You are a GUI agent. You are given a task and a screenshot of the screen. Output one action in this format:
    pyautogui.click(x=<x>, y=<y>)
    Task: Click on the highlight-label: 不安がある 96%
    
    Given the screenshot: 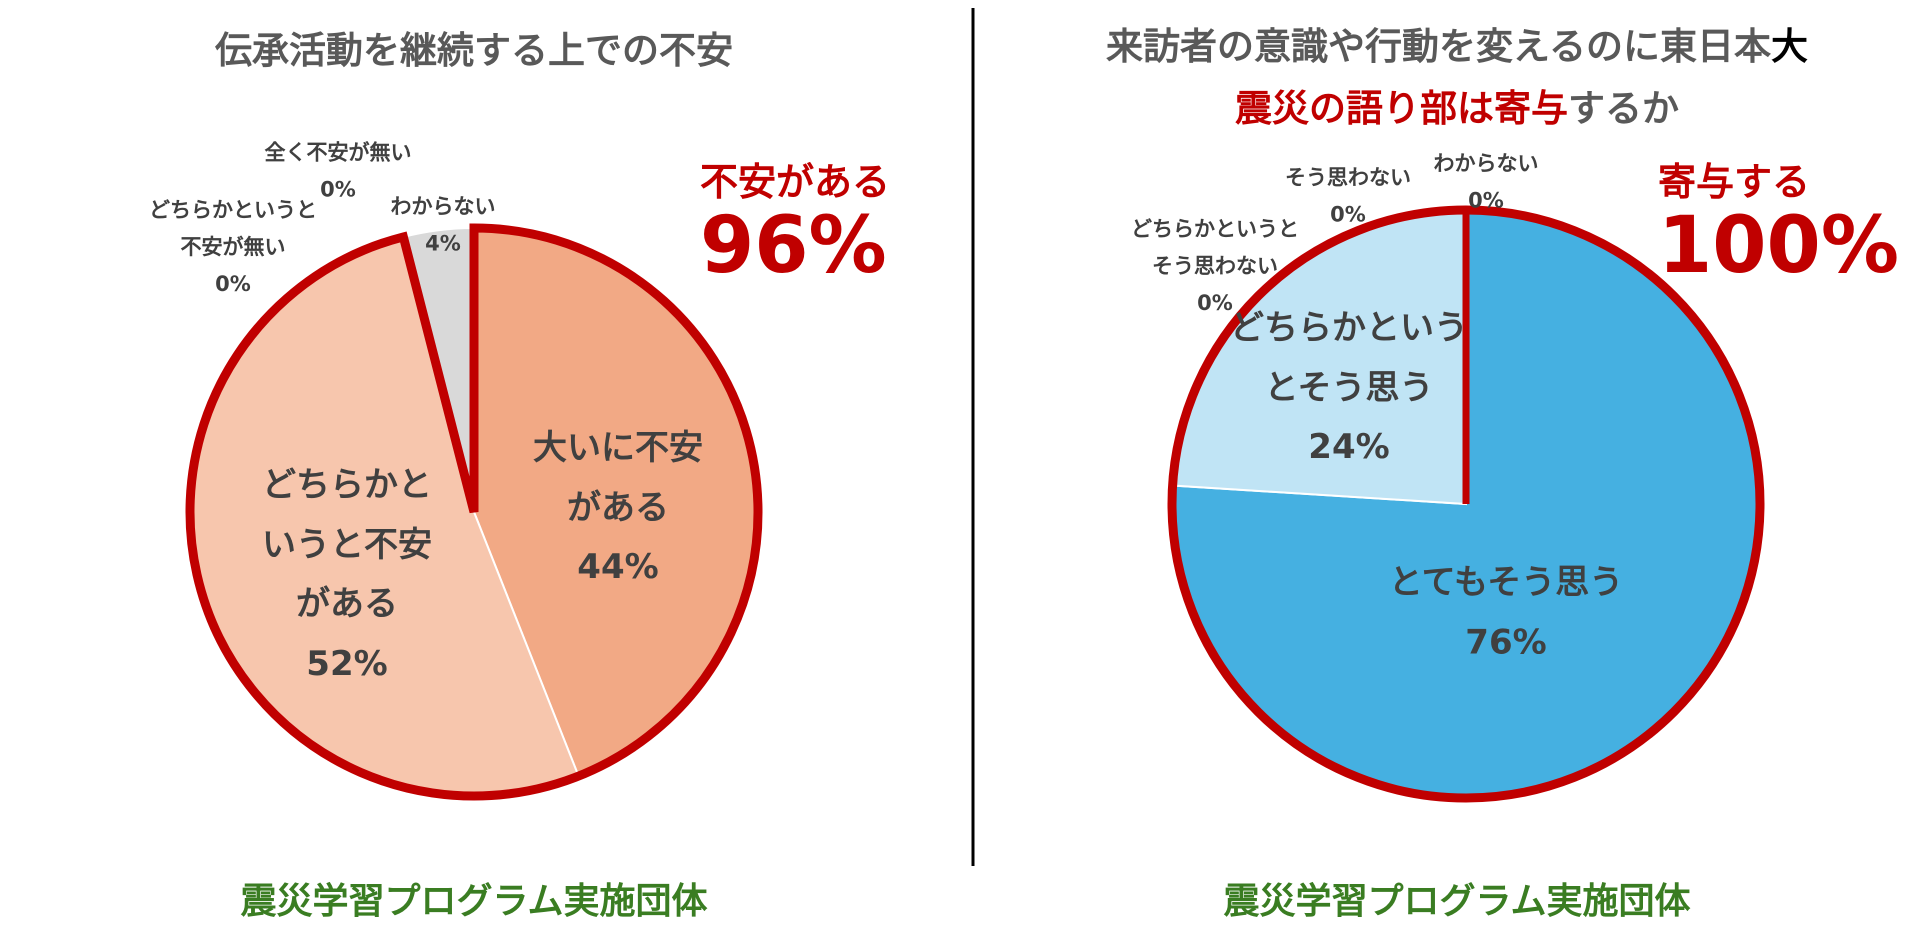 What is the action you would take?
    pyautogui.click(x=795, y=225)
    